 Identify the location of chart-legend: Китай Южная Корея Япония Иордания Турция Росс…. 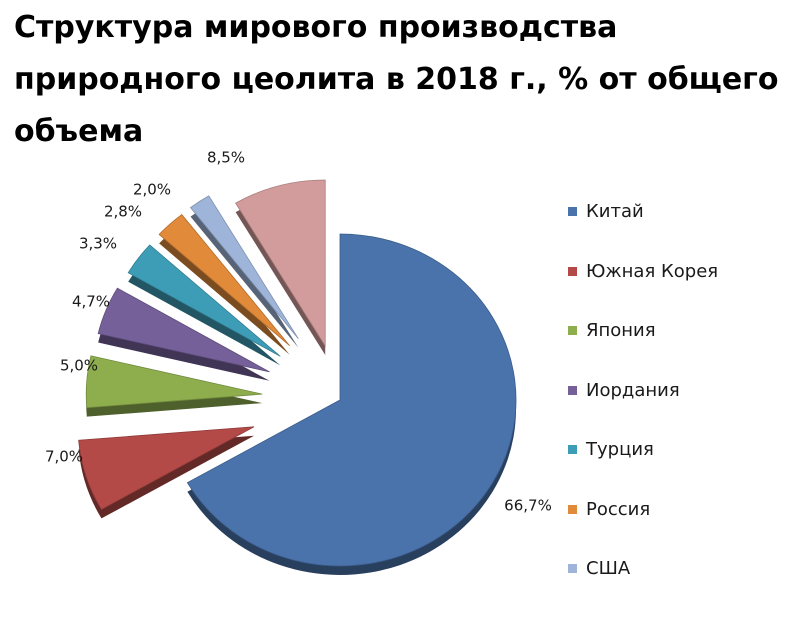
(643, 390).